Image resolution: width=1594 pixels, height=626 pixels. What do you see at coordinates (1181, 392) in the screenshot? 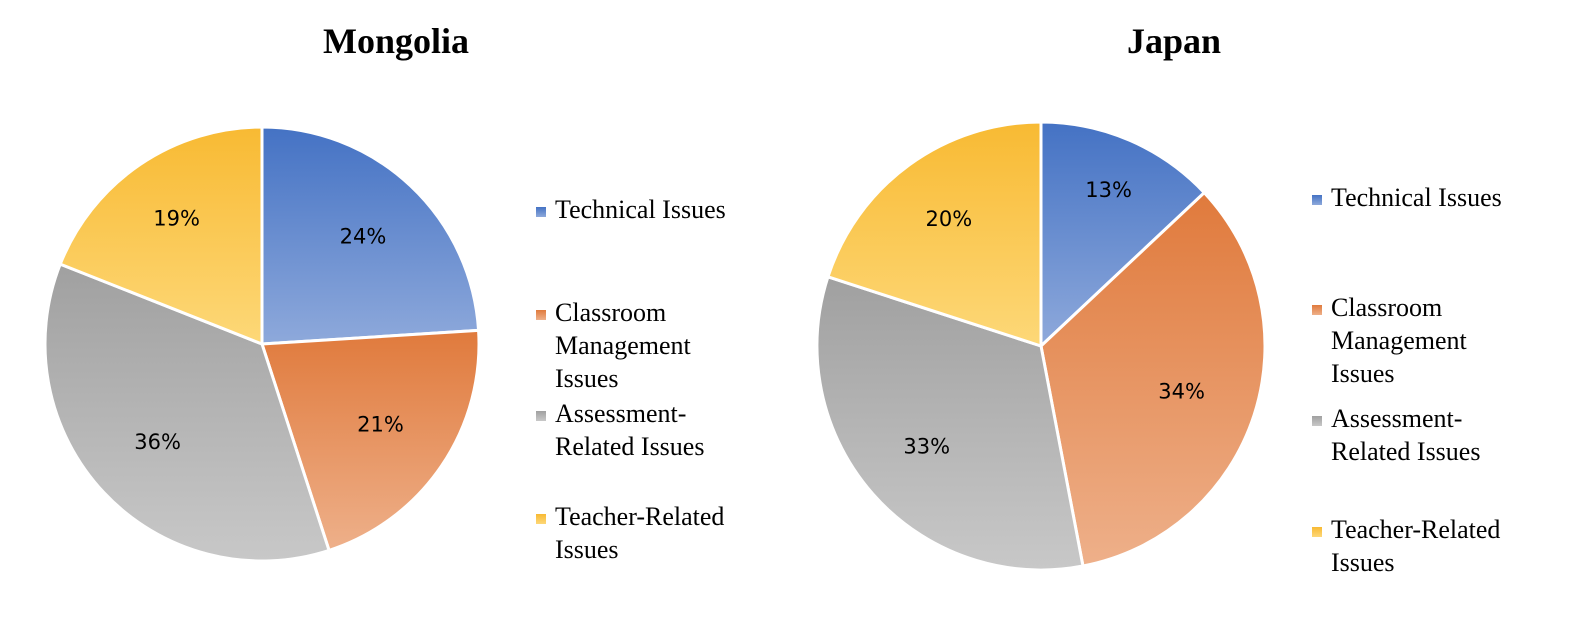
I see `slice-label-classroom: 34%` at bounding box center [1181, 392].